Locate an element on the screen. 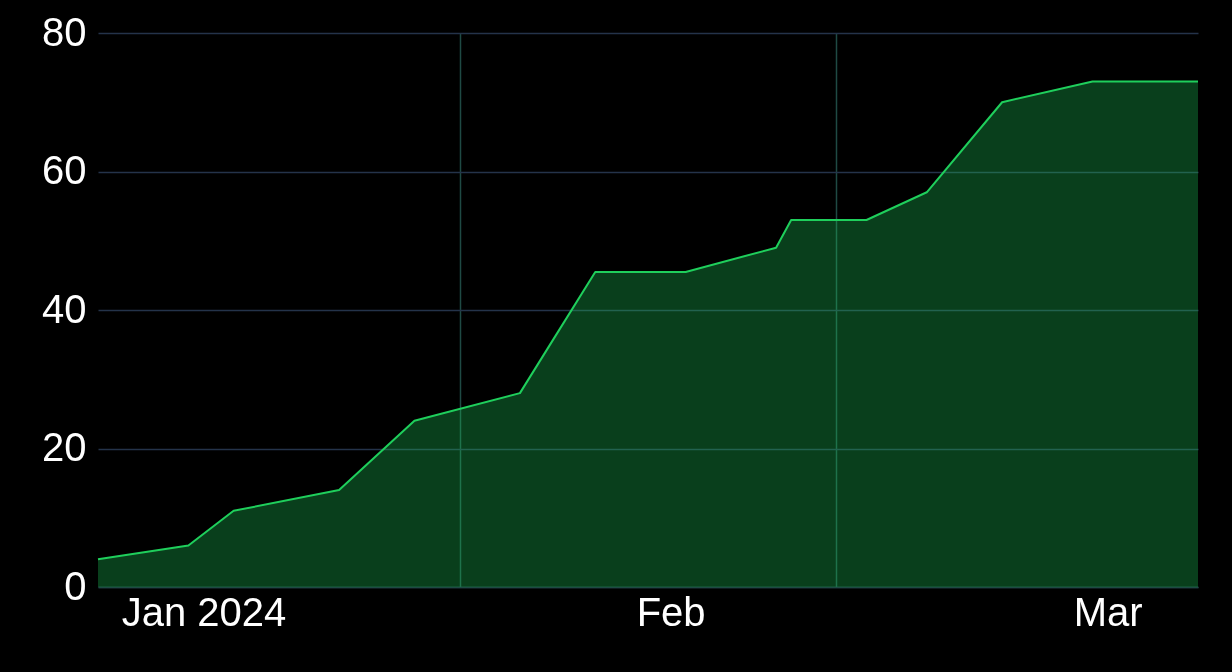 Image resolution: width=1232 pixels, height=672 pixels. y-tick-label: 20 is located at coordinates (64, 447).